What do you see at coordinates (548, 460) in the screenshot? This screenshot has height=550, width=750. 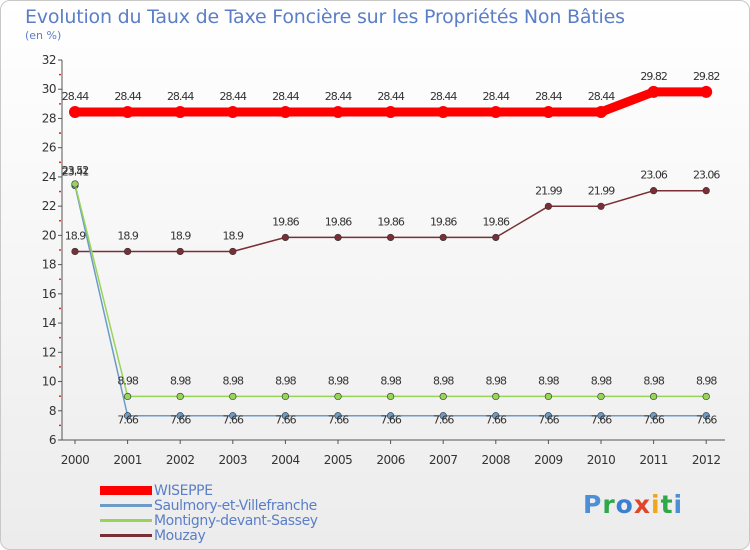 I see `x-tick-label: 2009` at bounding box center [548, 460].